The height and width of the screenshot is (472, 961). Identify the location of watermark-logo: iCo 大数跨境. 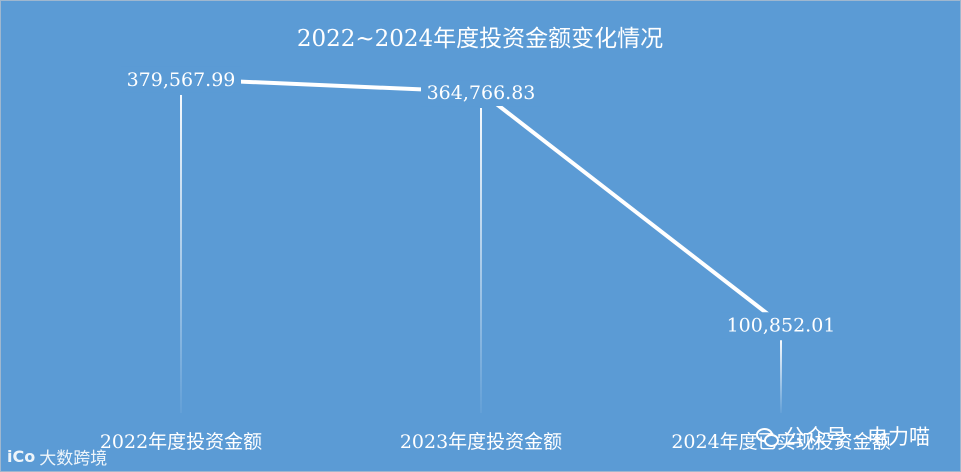
(57, 456).